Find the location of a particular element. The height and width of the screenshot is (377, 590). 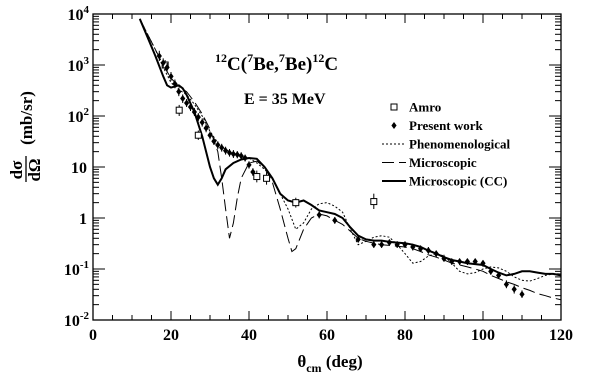

y-tick-label: 10⁻² is located at coordinates (77, 320).